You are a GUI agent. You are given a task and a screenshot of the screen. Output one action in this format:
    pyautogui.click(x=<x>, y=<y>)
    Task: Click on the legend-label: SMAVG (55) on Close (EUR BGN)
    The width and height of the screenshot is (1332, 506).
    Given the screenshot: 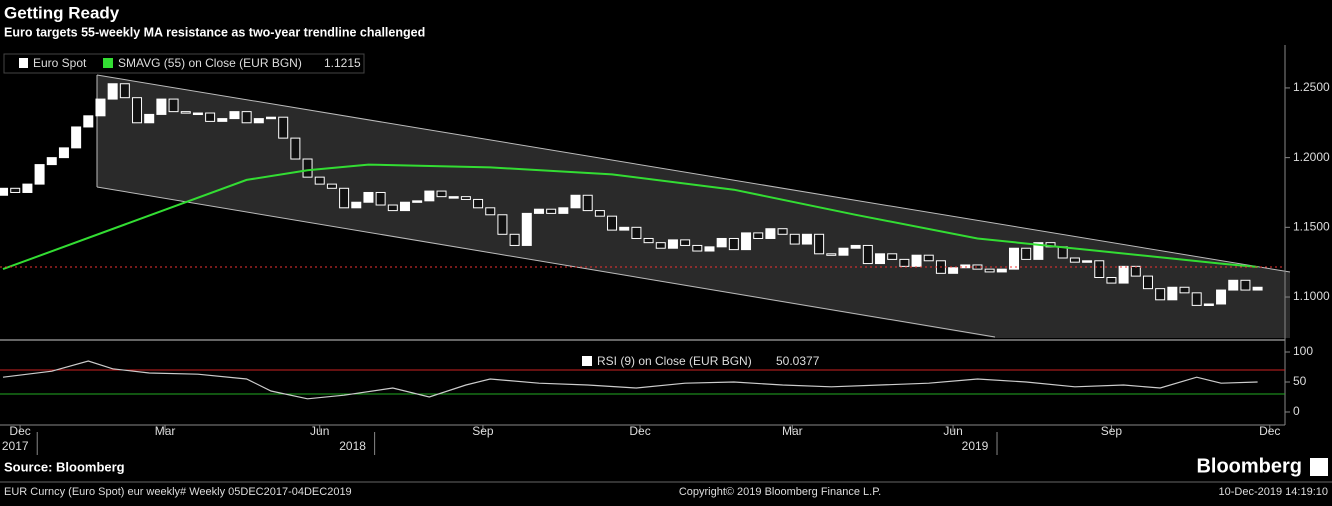 What is the action you would take?
    pyautogui.click(x=210, y=63)
    